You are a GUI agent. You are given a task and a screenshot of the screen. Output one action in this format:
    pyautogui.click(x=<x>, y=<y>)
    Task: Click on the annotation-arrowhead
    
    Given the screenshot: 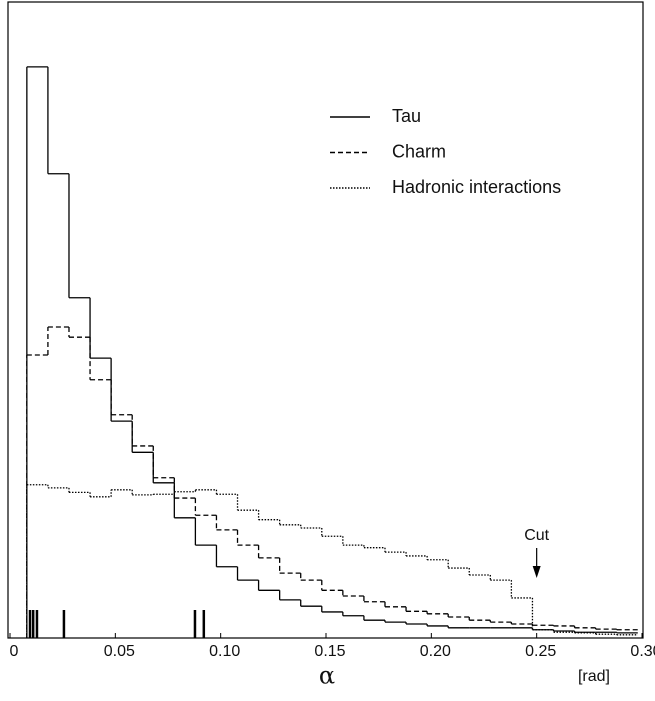 What is the action you would take?
    pyautogui.click(x=536, y=572)
    